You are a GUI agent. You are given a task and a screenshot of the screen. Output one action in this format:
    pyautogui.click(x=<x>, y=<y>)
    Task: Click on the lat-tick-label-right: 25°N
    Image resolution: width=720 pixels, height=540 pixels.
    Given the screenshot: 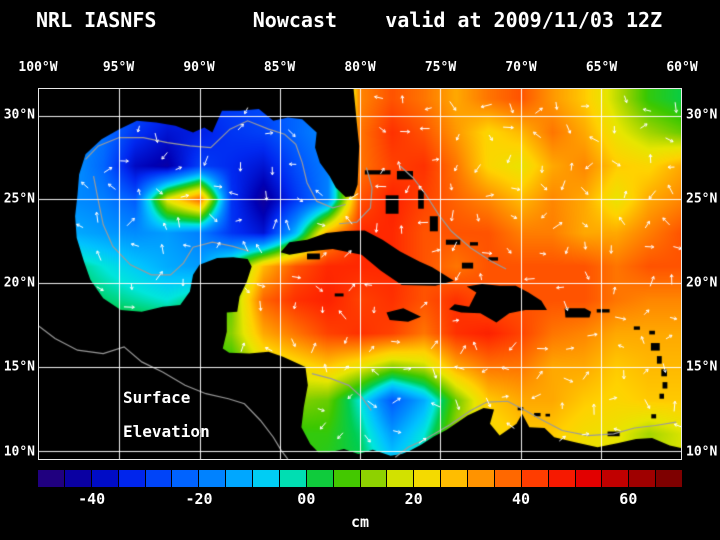 What is the action you would take?
    pyautogui.click(x=702, y=199)
    